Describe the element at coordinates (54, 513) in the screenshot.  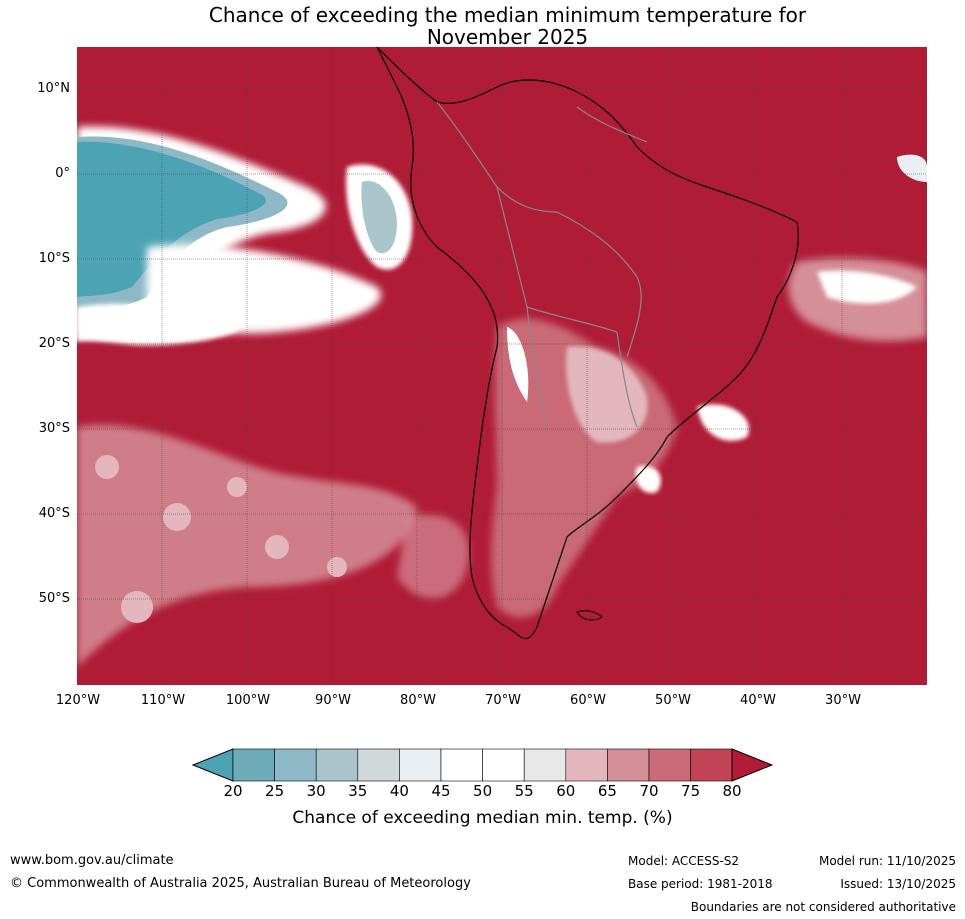
I see `lat-label-40s: 40°S` at that location.